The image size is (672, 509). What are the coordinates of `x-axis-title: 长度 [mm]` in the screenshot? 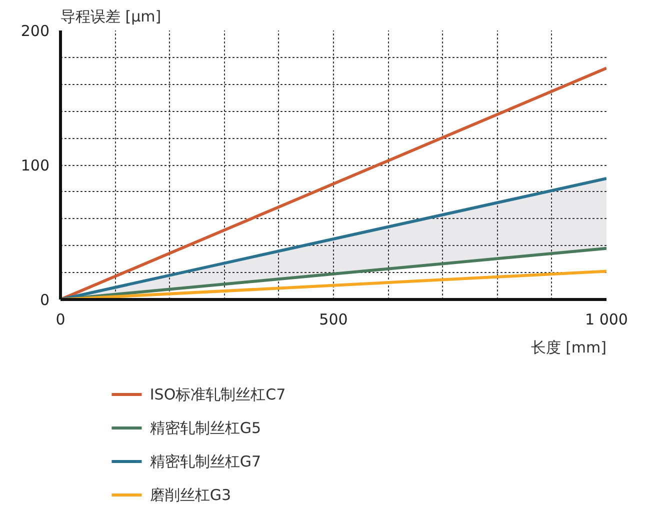 It's located at (568, 347).